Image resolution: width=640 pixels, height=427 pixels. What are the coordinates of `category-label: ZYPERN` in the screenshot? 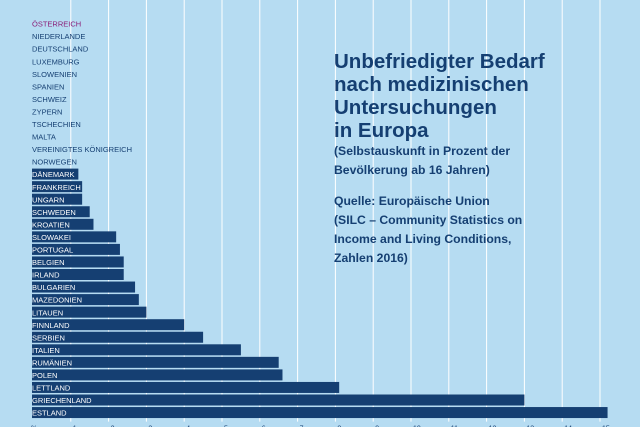 It's located at (47, 111).